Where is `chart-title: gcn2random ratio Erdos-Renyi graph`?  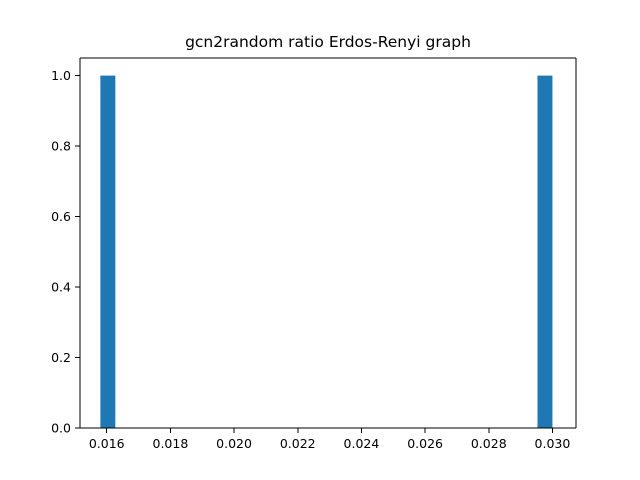
chart-title: gcn2random ratio Erdos-Renyi graph is located at coordinates (328, 42).